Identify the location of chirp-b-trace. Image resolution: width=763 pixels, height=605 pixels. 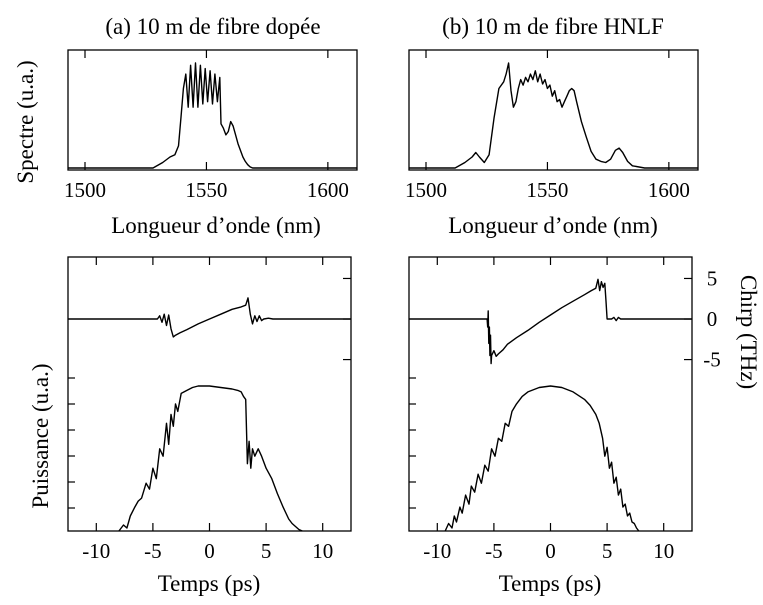
(550, 321).